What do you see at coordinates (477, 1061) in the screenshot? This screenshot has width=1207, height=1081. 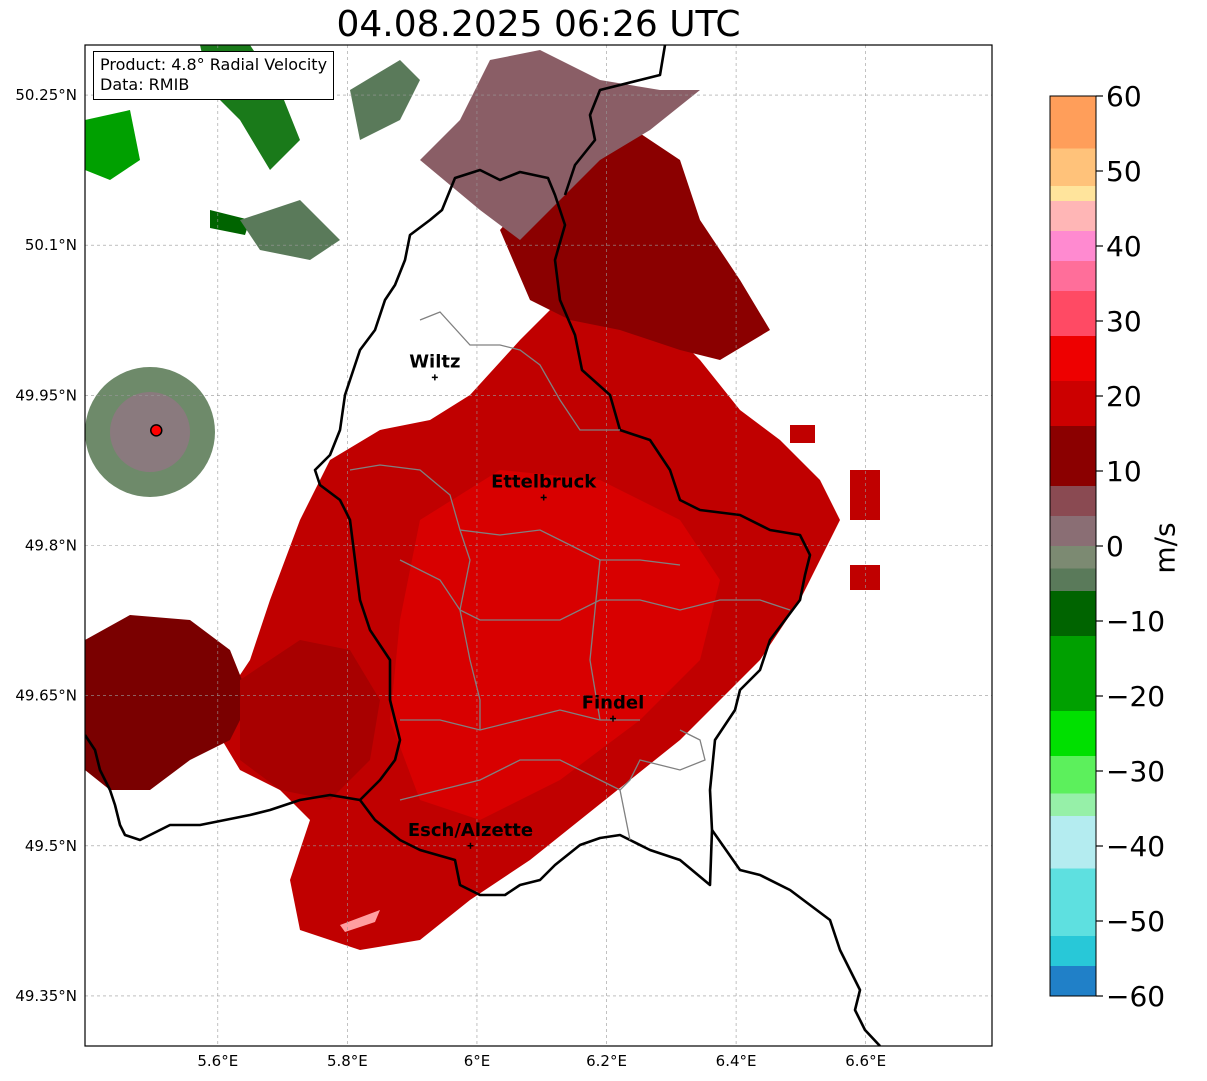 I see `lon-tick-label: 6°E` at bounding box center [477, 1061].